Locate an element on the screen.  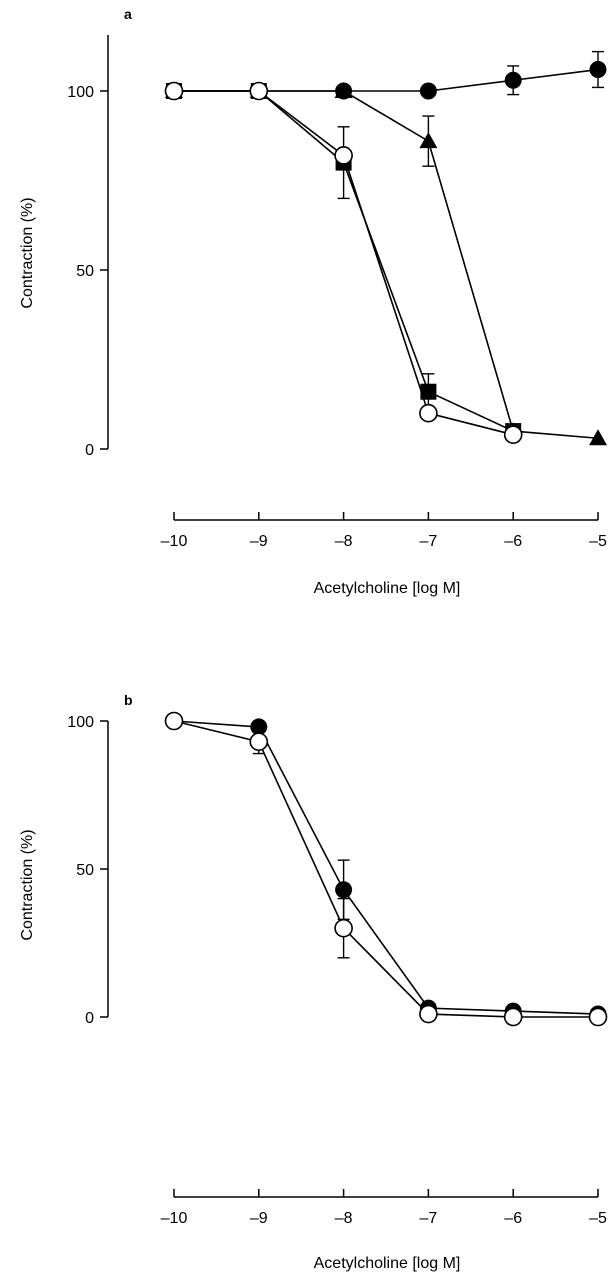
x-tick-label-b: –7 is located at coordinates (429, 1218).